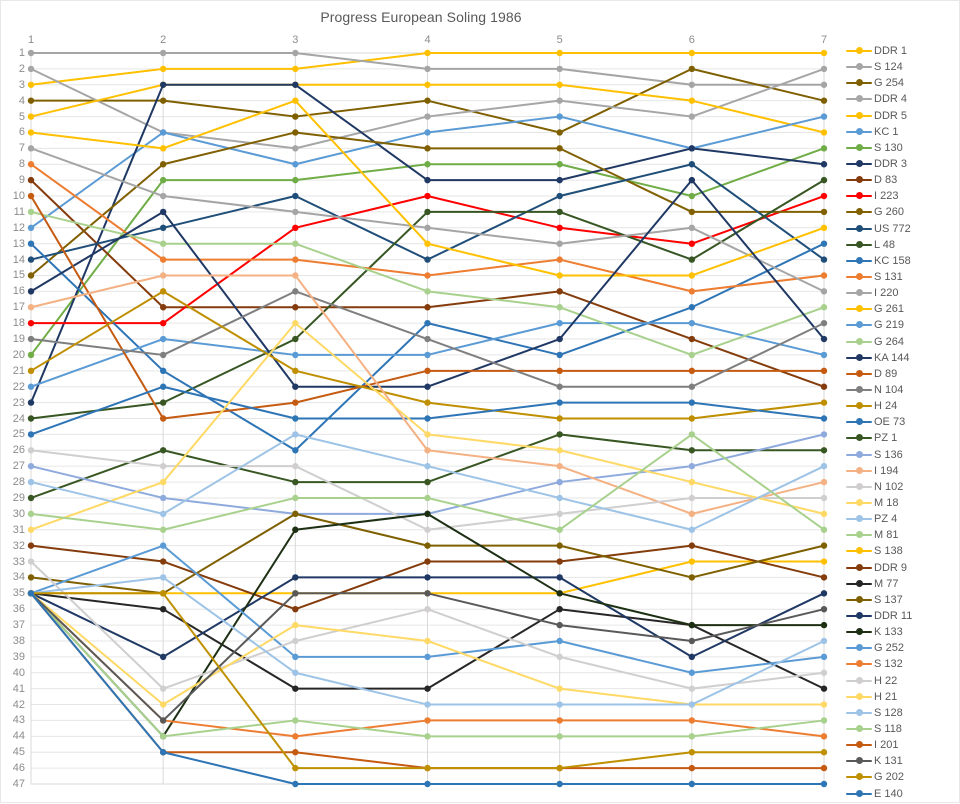 This screenshot has height=804, width=960. I want to click on legend-item: H 24, so click(903, 406).